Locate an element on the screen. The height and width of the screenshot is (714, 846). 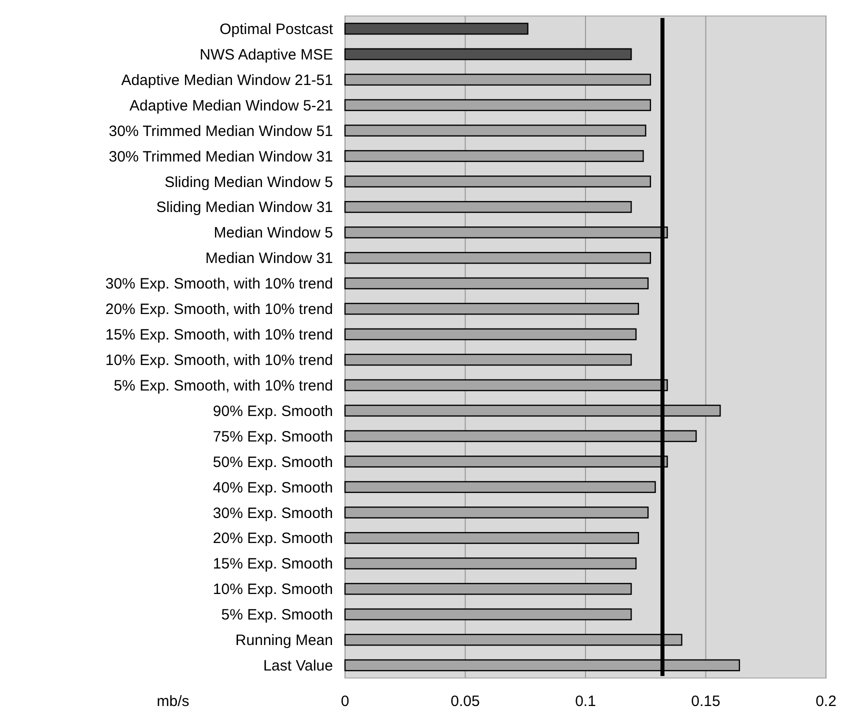
y-tick-label: 30% Trimmed Median Window 31 is located at coordinates (220, 157).